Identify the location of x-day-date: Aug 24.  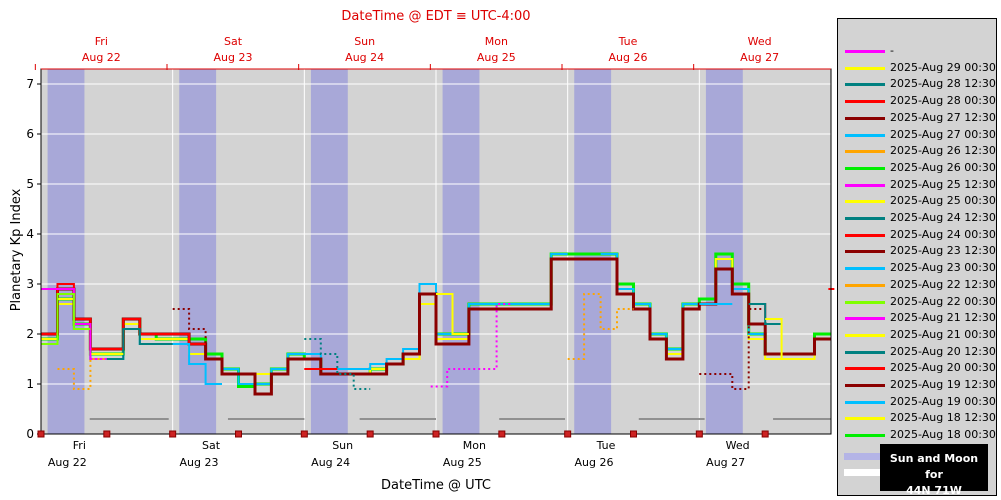
(330, 462).